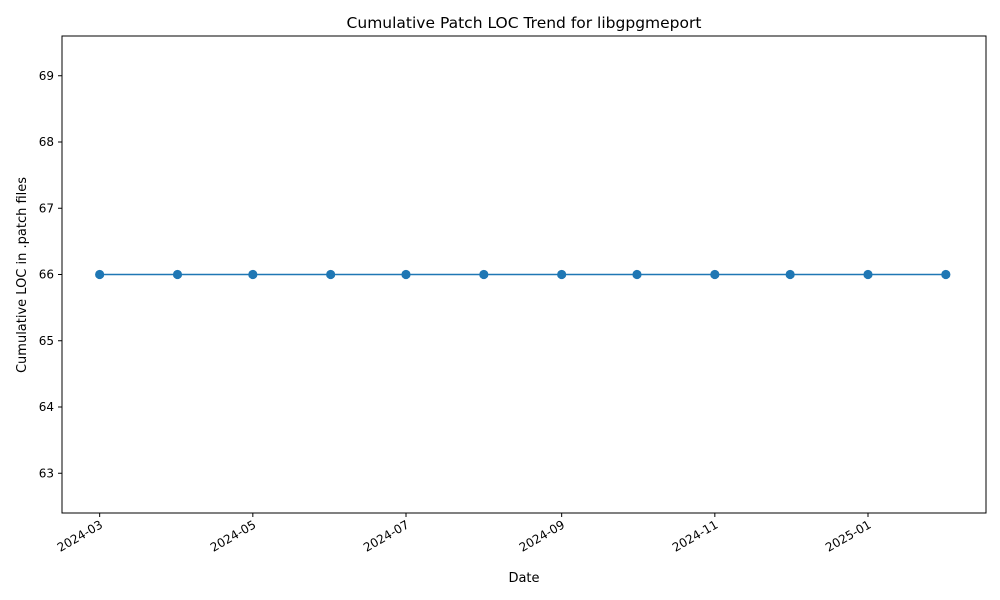  I want to click on y-tick-label: 65, so click(46, 341).